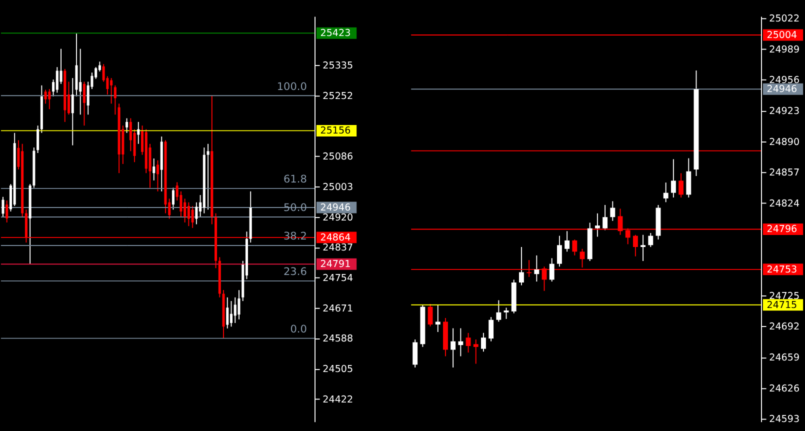 The image size is (805, 431). What do you see at coordinates (338, 308) in the screenshot?
I see `y-tick-label: 24671` at bounding box center [338, 308].